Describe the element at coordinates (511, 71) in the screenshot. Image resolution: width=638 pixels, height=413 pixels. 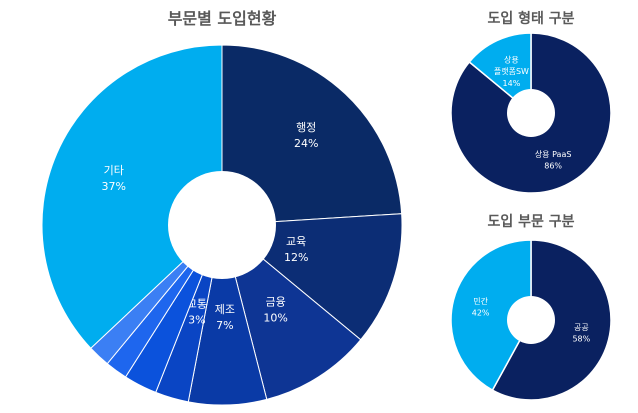
I see `slice-category-label: 플랫폼SW` at that location.